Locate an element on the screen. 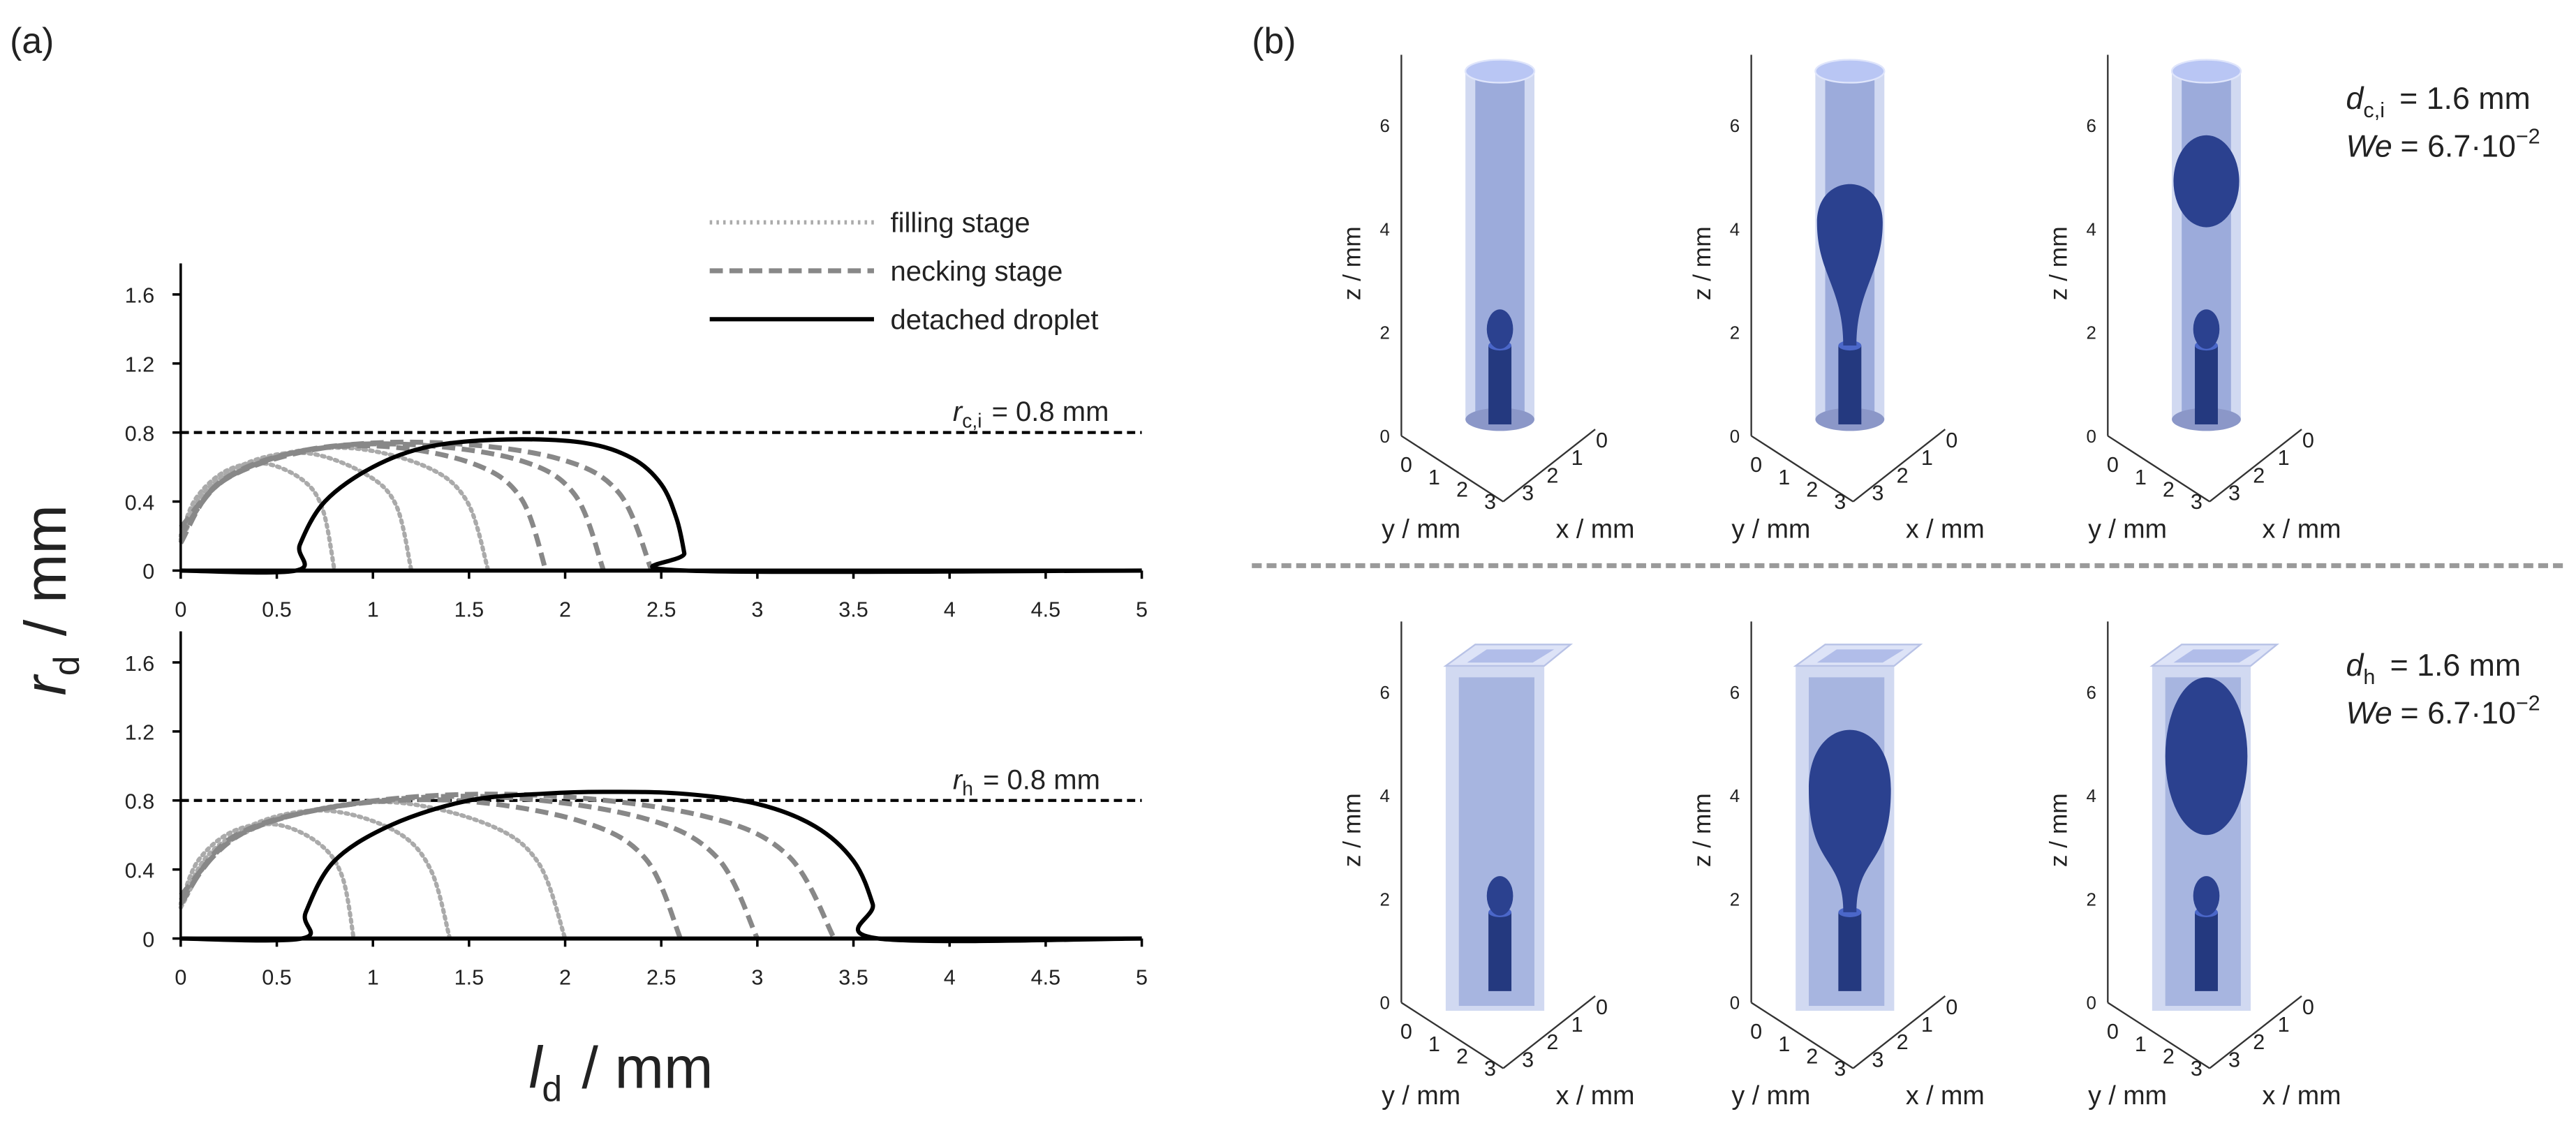 This screenshot has height=1128, width=2576. text-part: d is located at coordinates (2355, 665).